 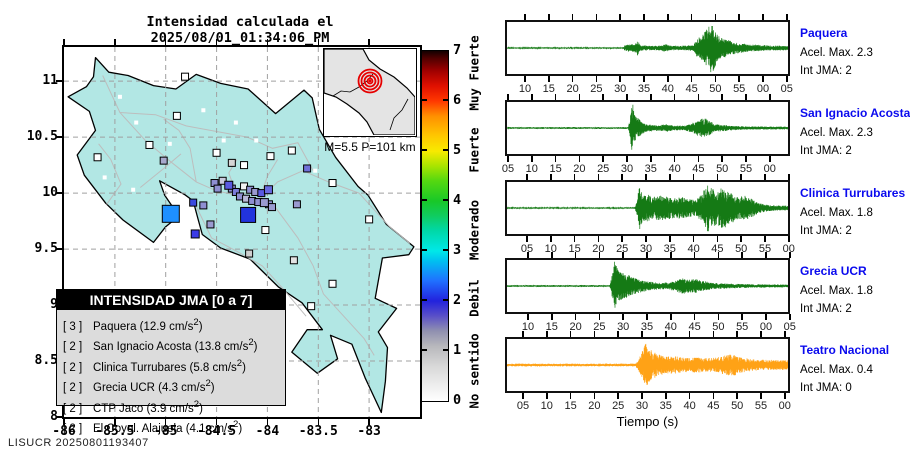 What do you see at coordinates (174, 366) in the screenshot?
I see `legend-item: [ 2 ] Clinica Turrubares (5.8 cm/s2)` at bounding box center [174, 366].